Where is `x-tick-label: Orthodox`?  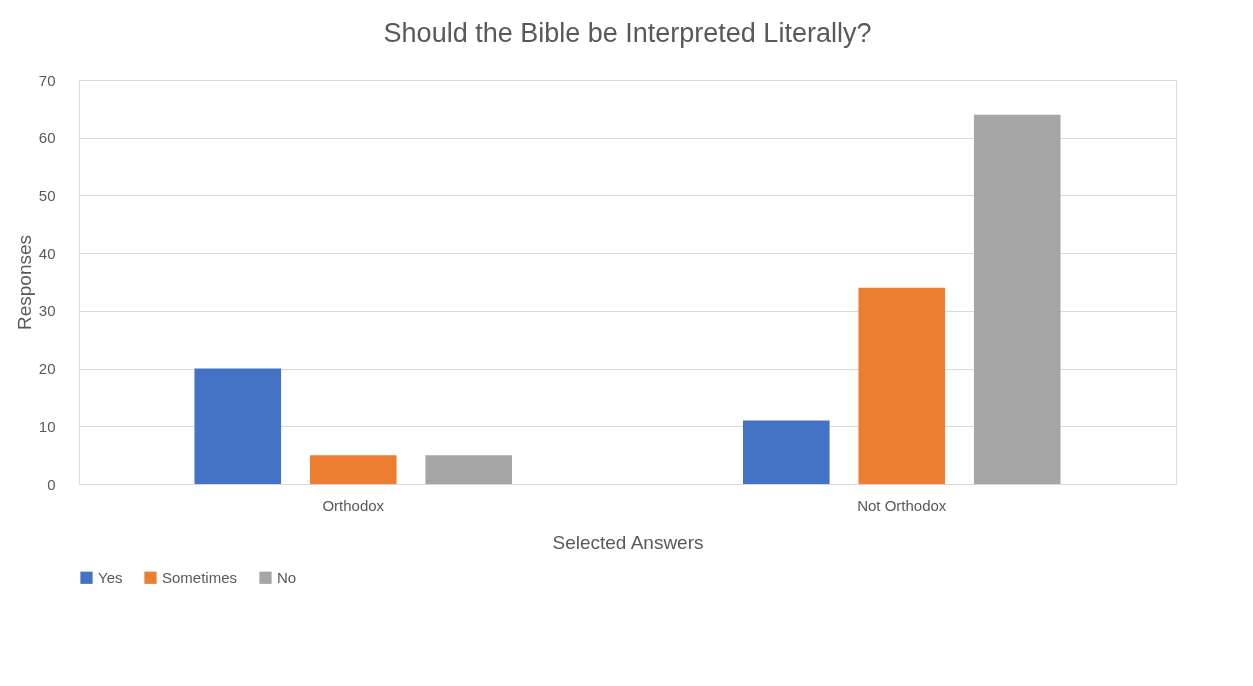 x-tick-label: Orthodox is located at coordinates (353, 505).